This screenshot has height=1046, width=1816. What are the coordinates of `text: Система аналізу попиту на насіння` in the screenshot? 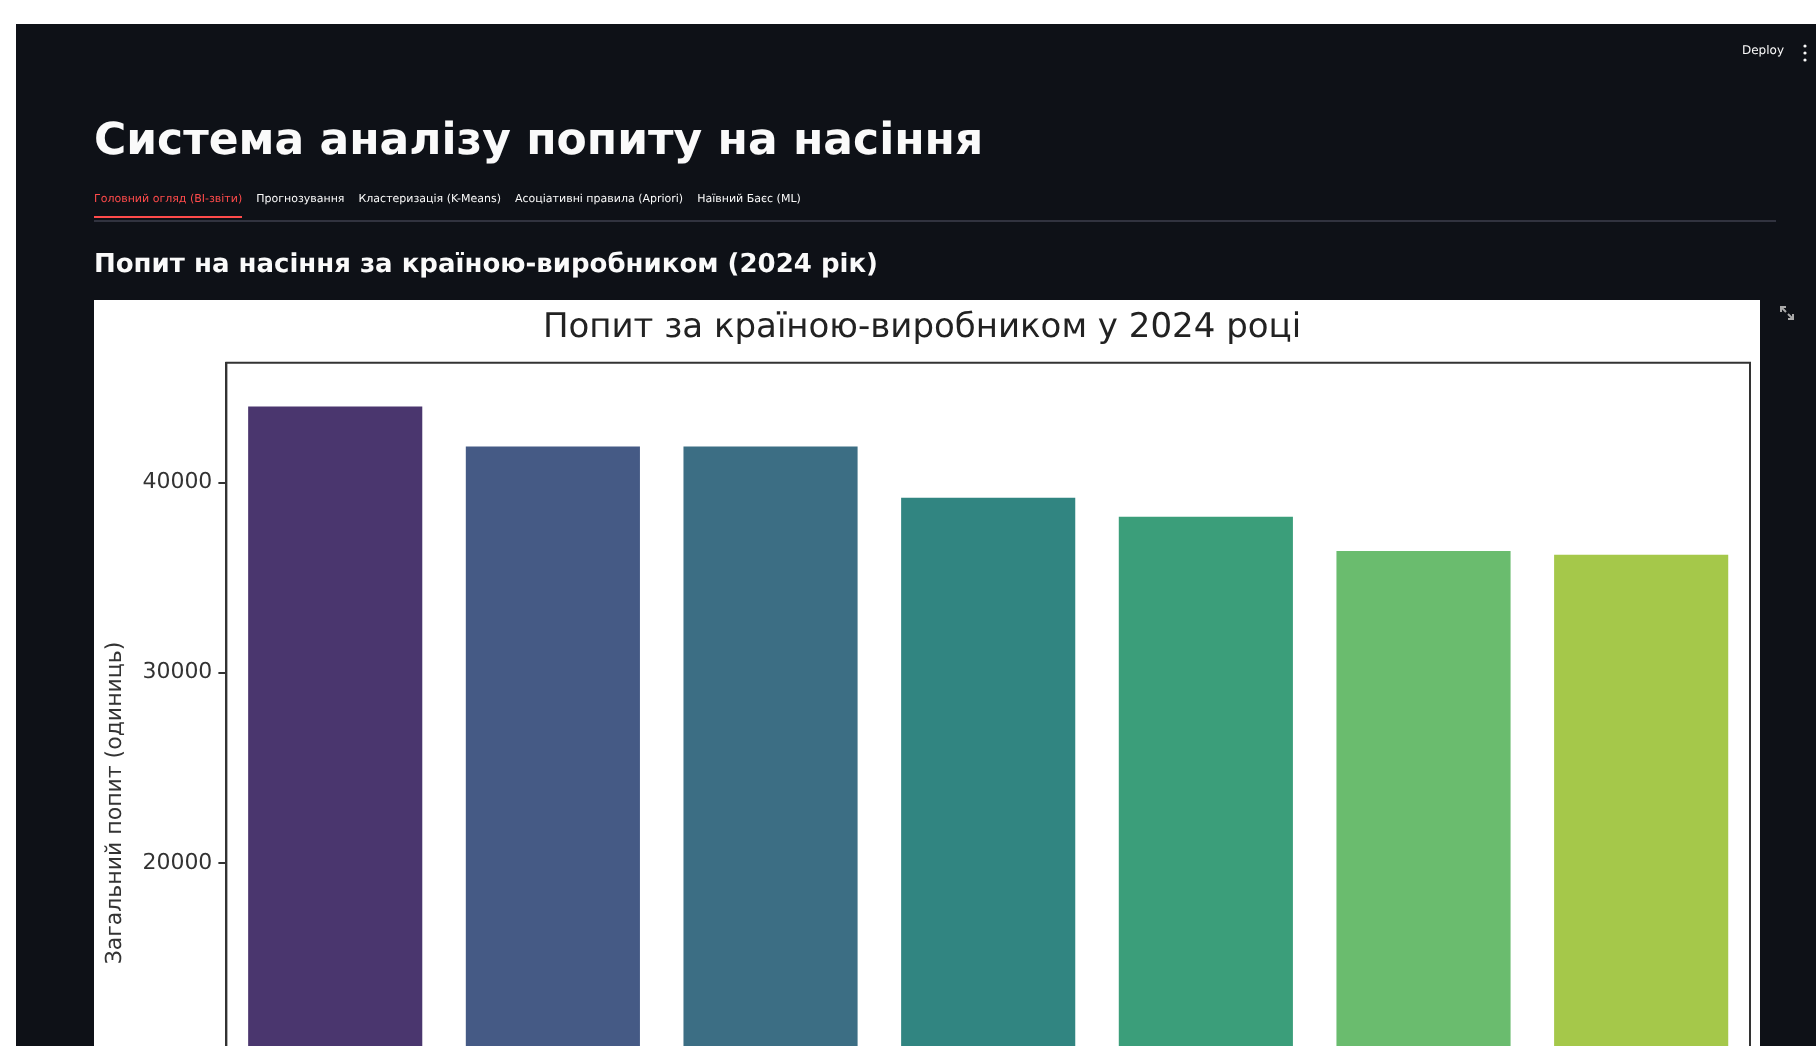 It's located at (539, 141).